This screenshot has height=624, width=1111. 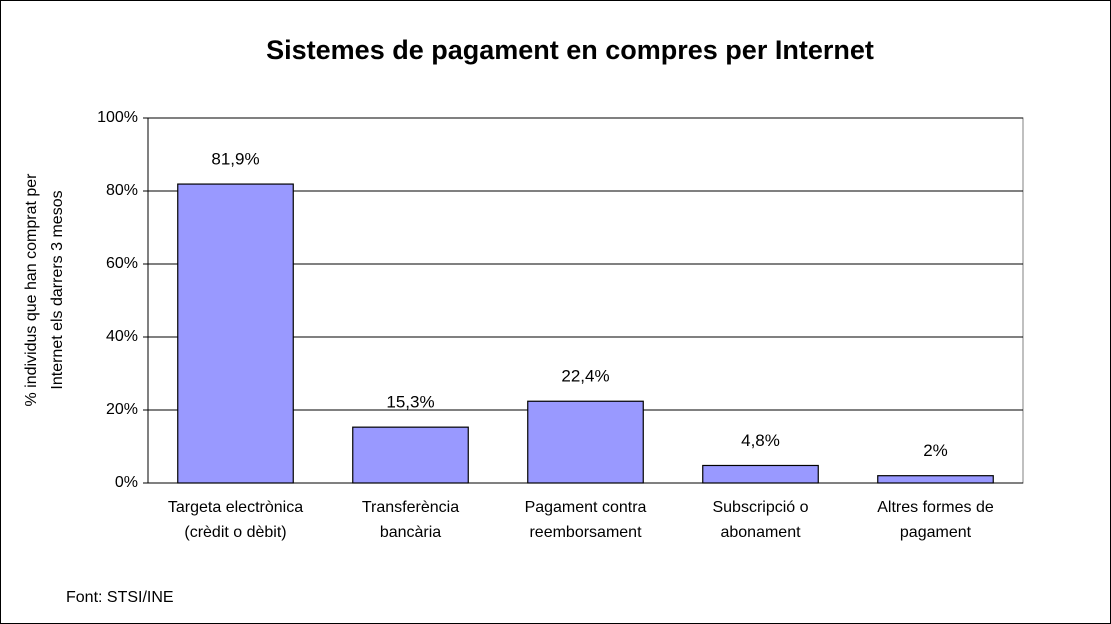 I want to click on data-label: 2%, so click(x=935, y=450).